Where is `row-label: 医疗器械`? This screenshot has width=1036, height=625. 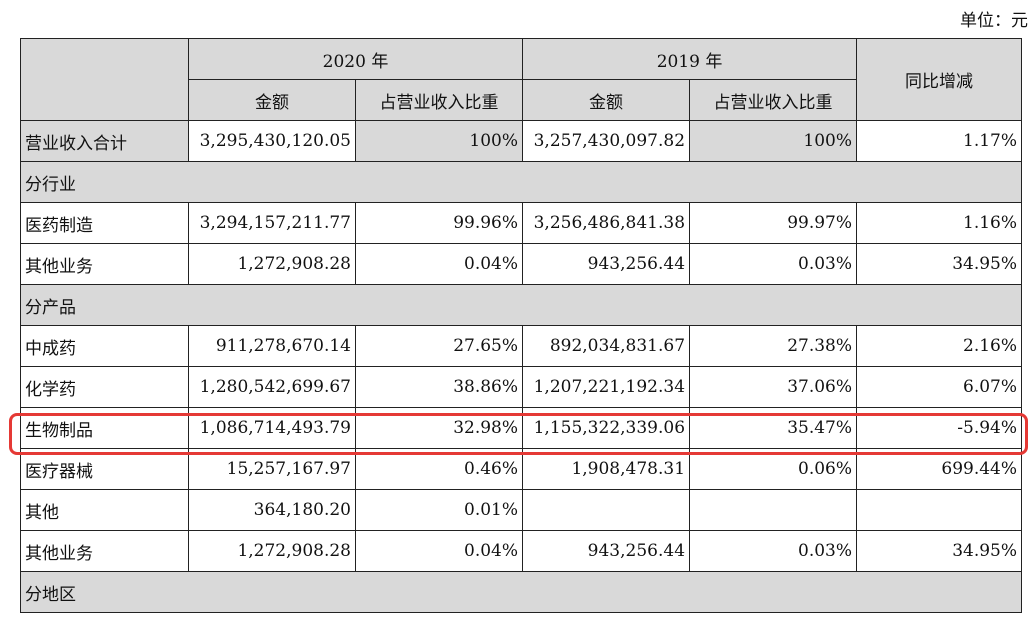 row-label: 医疗器械 is located at coordinates (104, 469).